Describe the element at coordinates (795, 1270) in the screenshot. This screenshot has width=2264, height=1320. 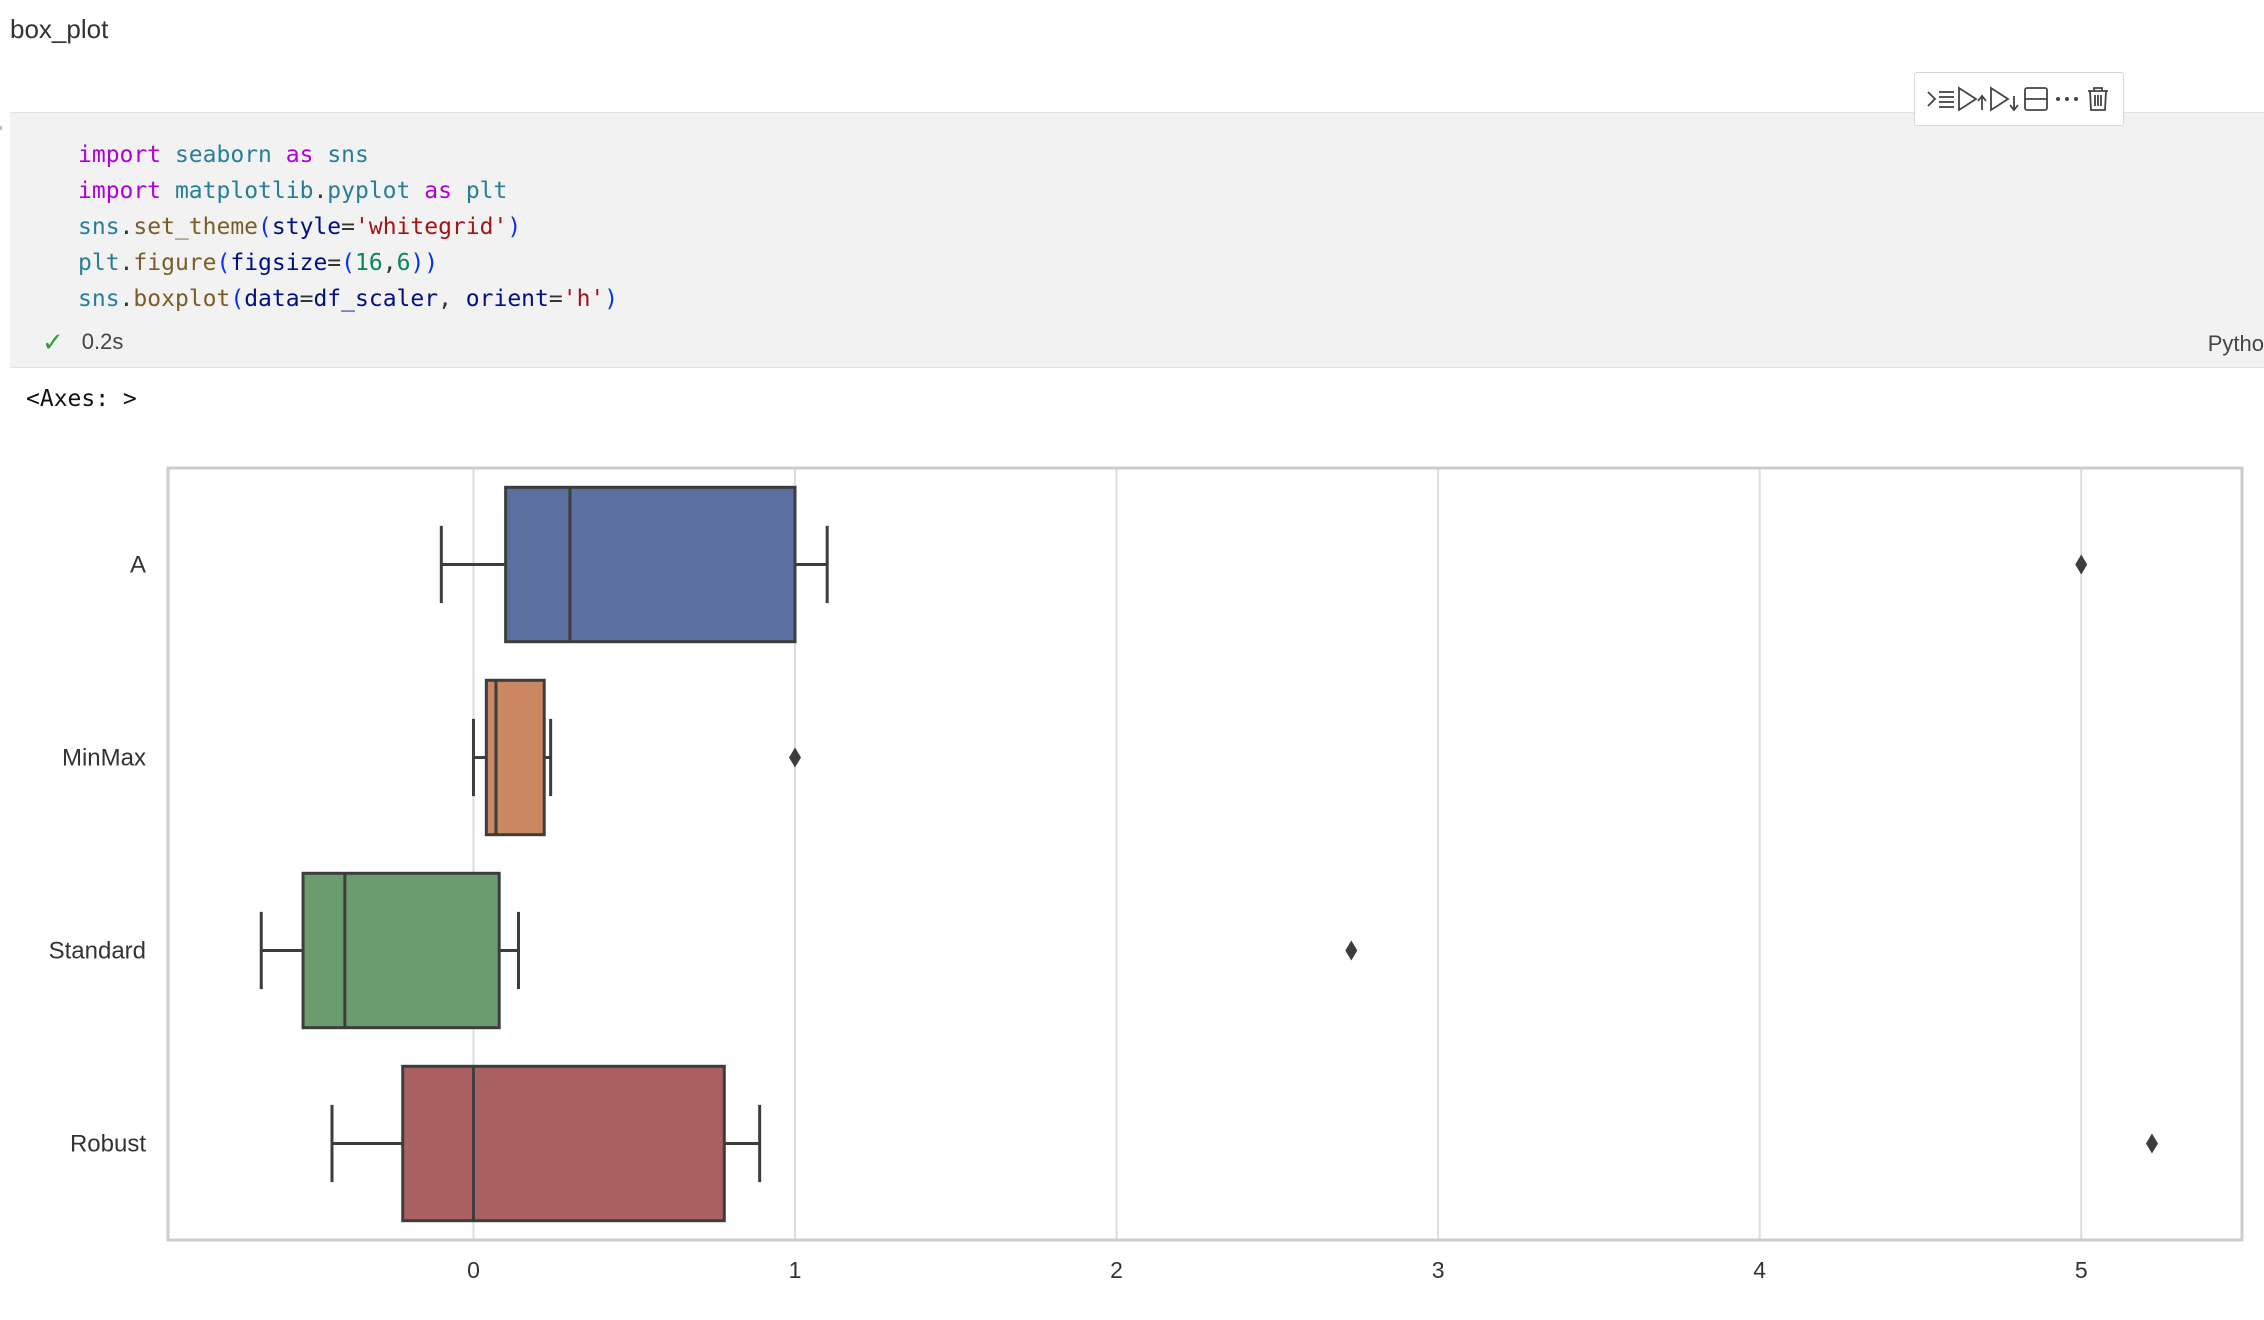
I see `x-tick-label: 1` at that location.